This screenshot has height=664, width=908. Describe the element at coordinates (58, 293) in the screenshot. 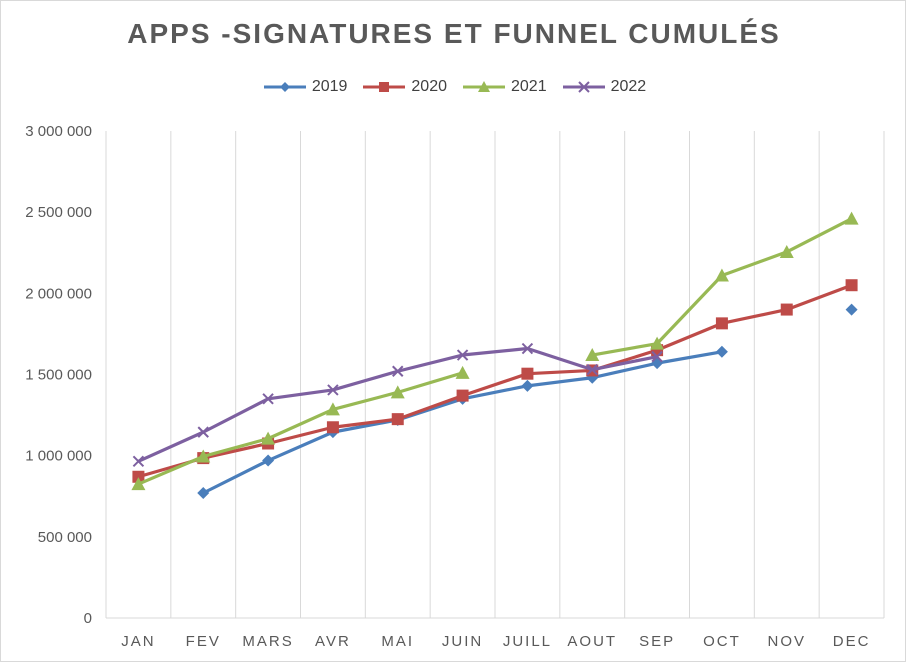

I see `y-tick-label: 2 000 000` at that location.